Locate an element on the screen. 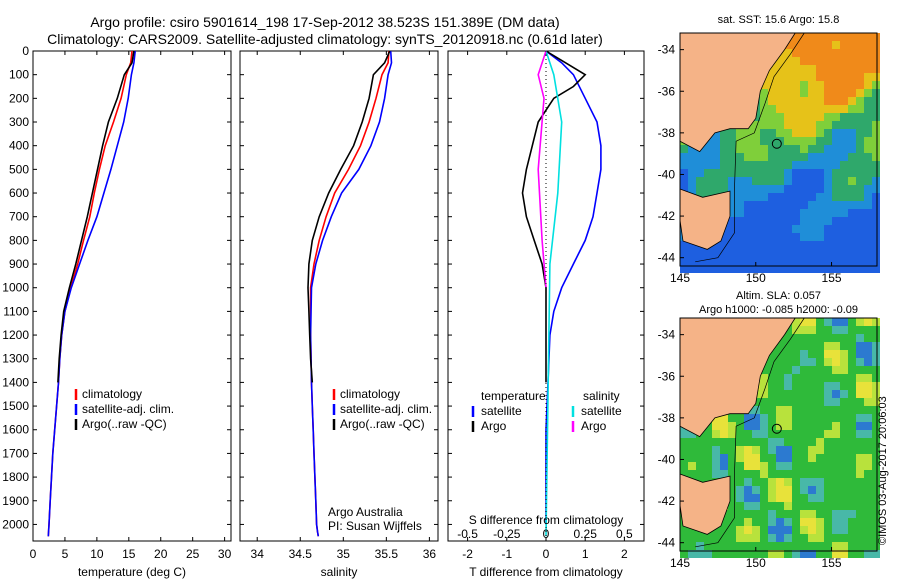 This screenshot has width=900, height=580. y-tick-label: 1900 is located at coordinates (15, 501).